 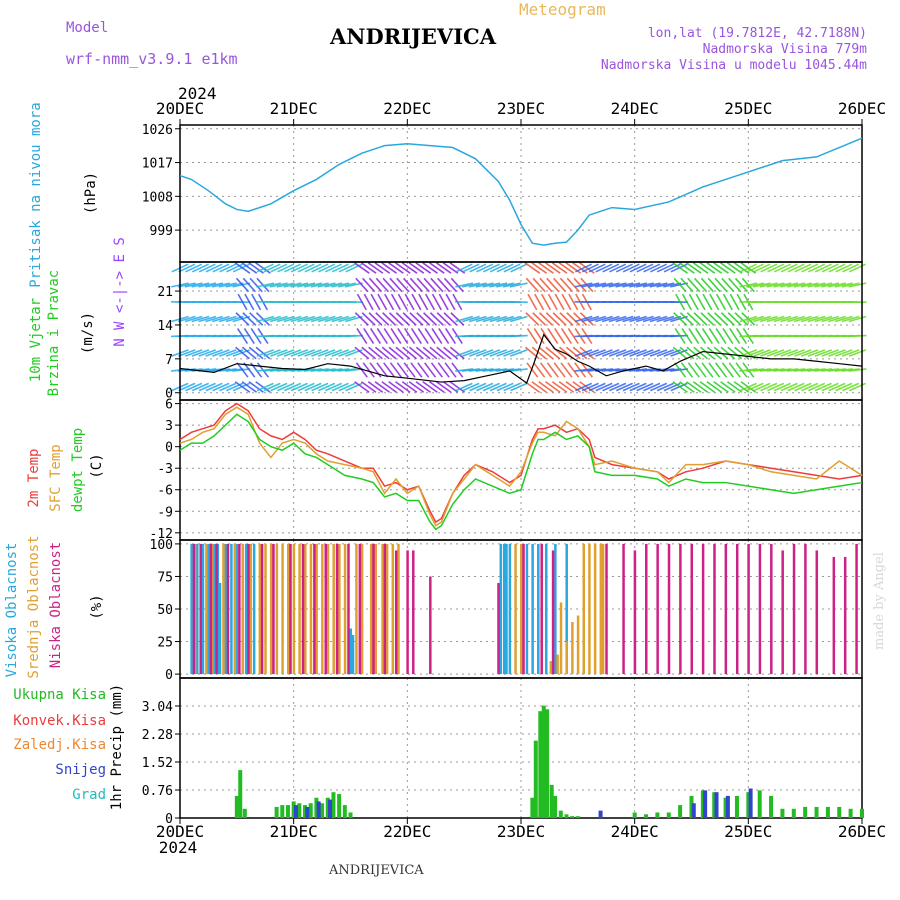 What do you see at coordinates (161, 231) in the screenshot?
I see `ytick-label: 999` at bounding box center [161, 231].